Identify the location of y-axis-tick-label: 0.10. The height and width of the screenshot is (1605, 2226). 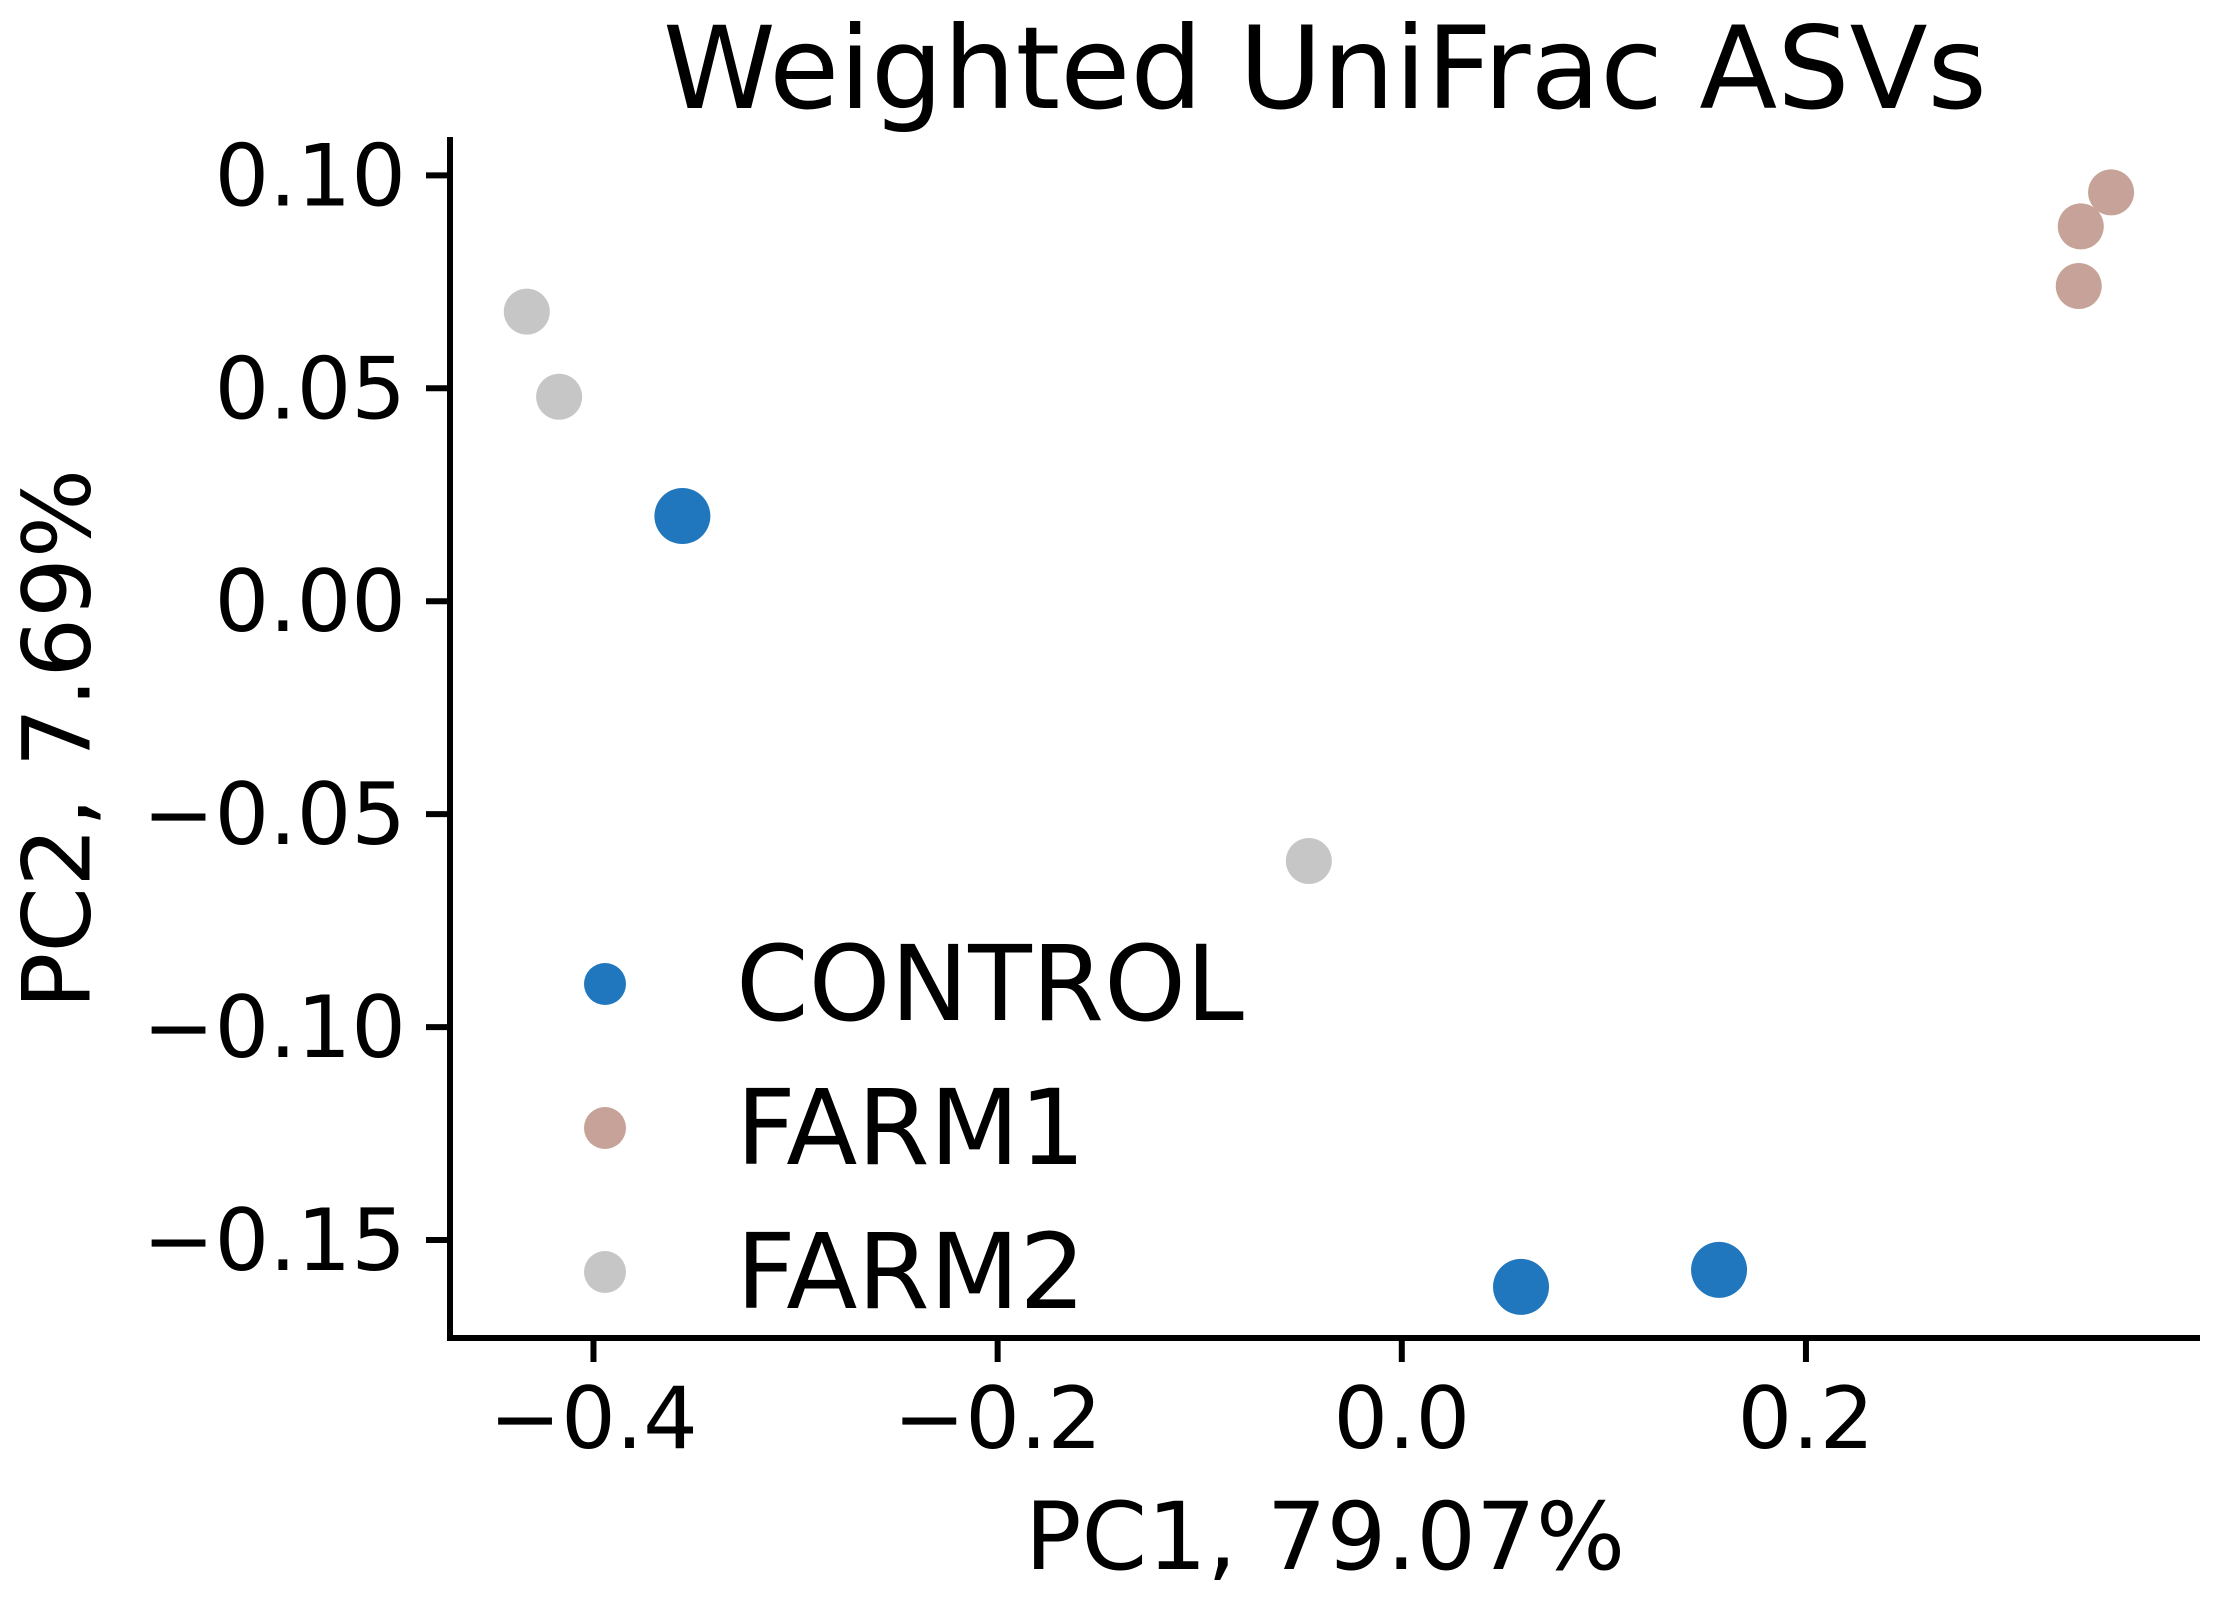
(310, 176).